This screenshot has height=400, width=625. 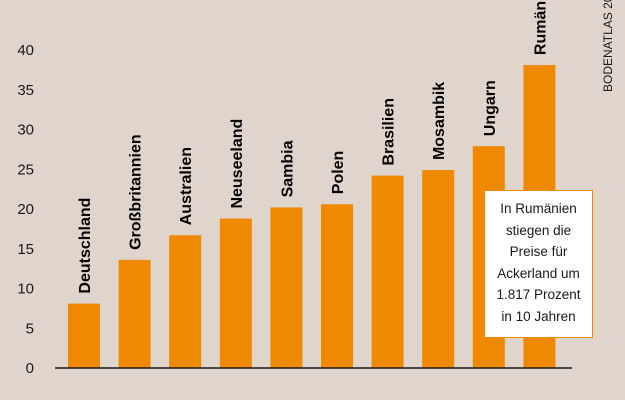 I want to click on annotation-line: Preise für, so click(x=538, y=251).